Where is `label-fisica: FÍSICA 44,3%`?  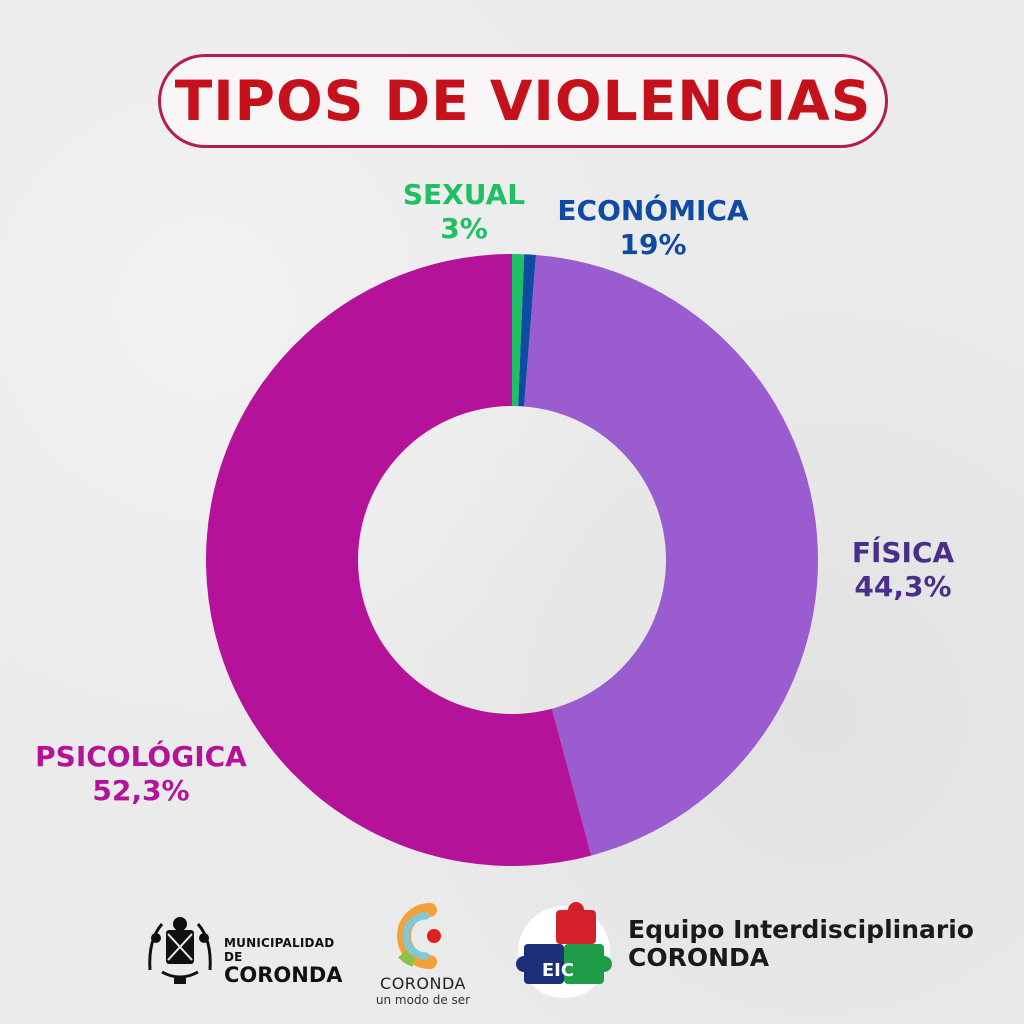
label-fisica: FÍSICA 44,3% is located at coordinates (903, 570).